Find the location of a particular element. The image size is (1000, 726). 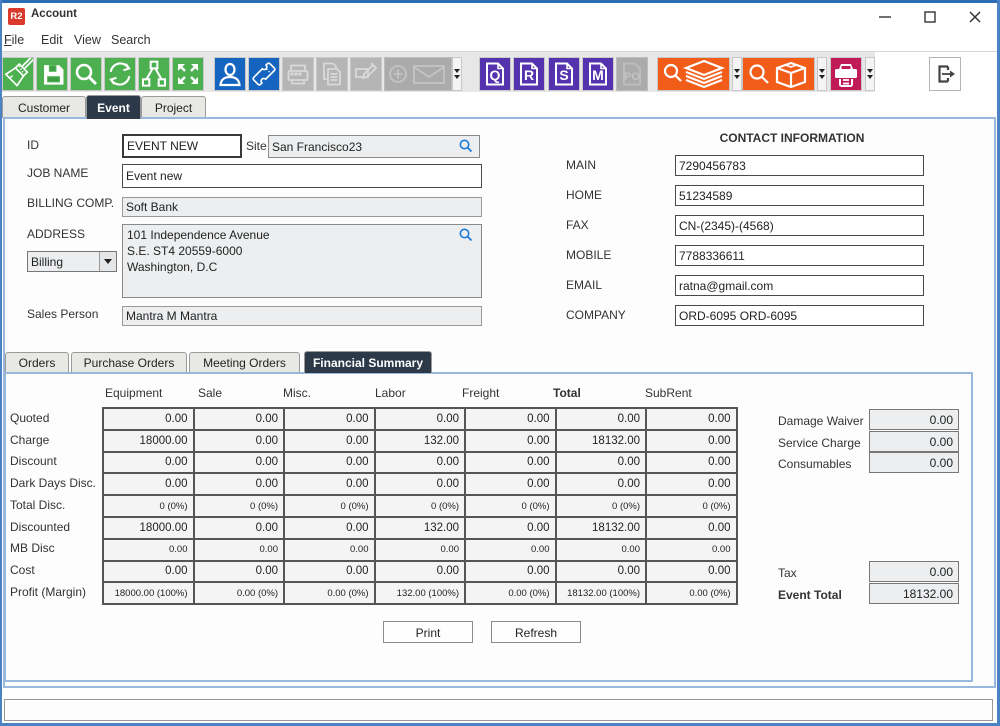

svg-text: M is located at coordinates (598, 75).